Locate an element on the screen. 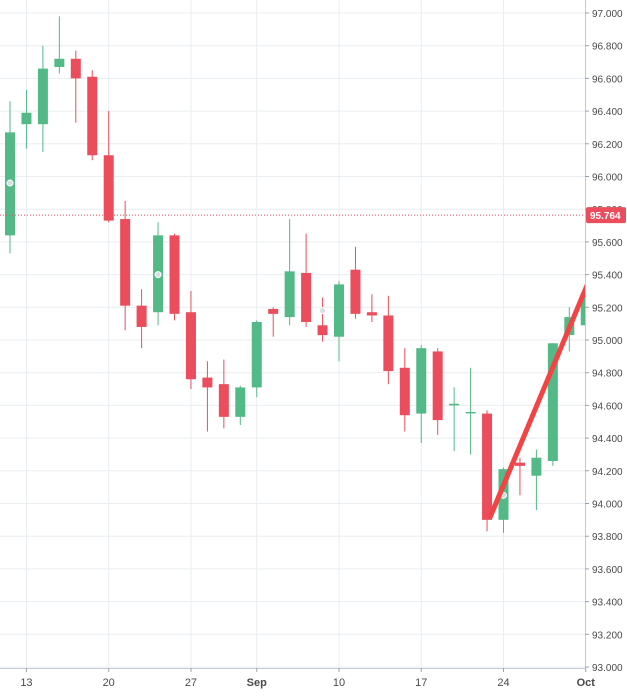 This screenshot has width=627, height=699. price-axis-panel is located at coordinates (606, 347).